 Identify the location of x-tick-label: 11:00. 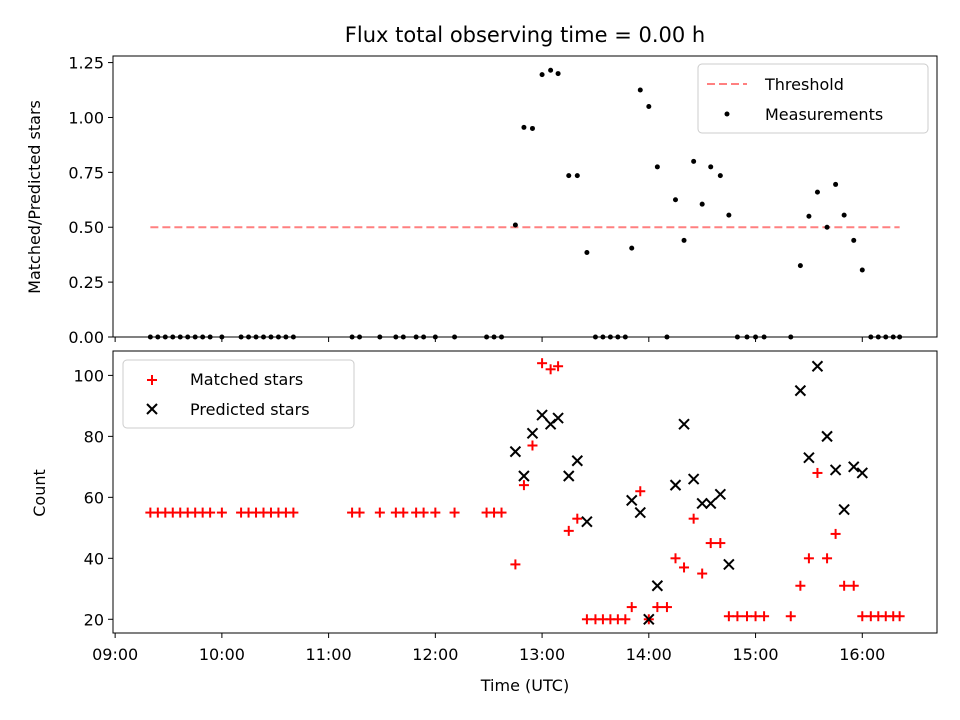
(329, 654).